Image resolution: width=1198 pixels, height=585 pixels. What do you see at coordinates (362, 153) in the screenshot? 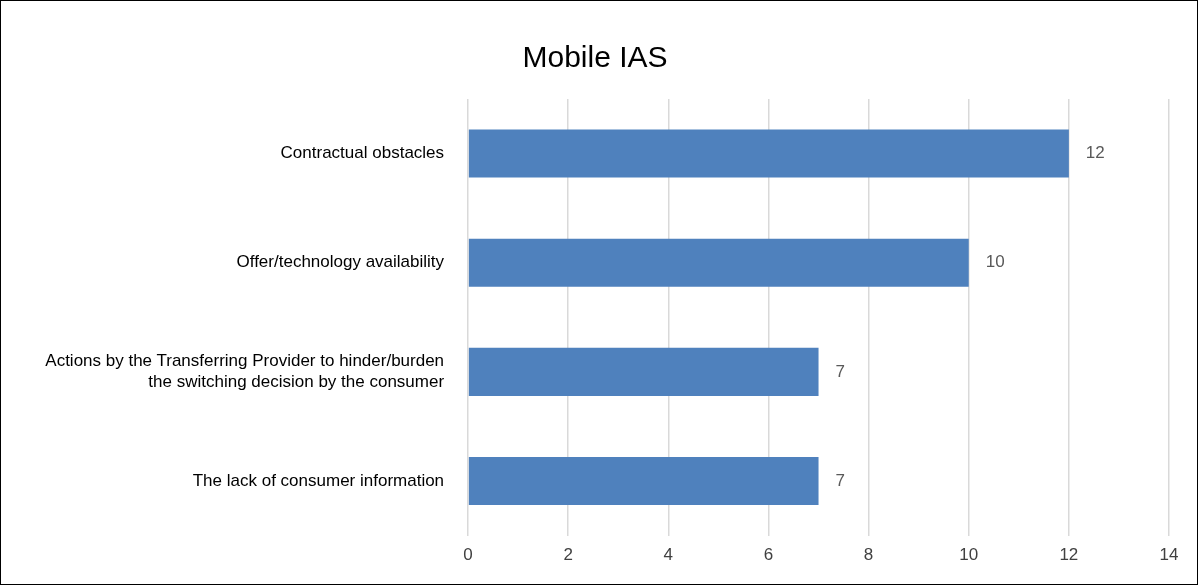
I see `y-tick-label: Contractual obstacles` at bounding box center [362, 153].